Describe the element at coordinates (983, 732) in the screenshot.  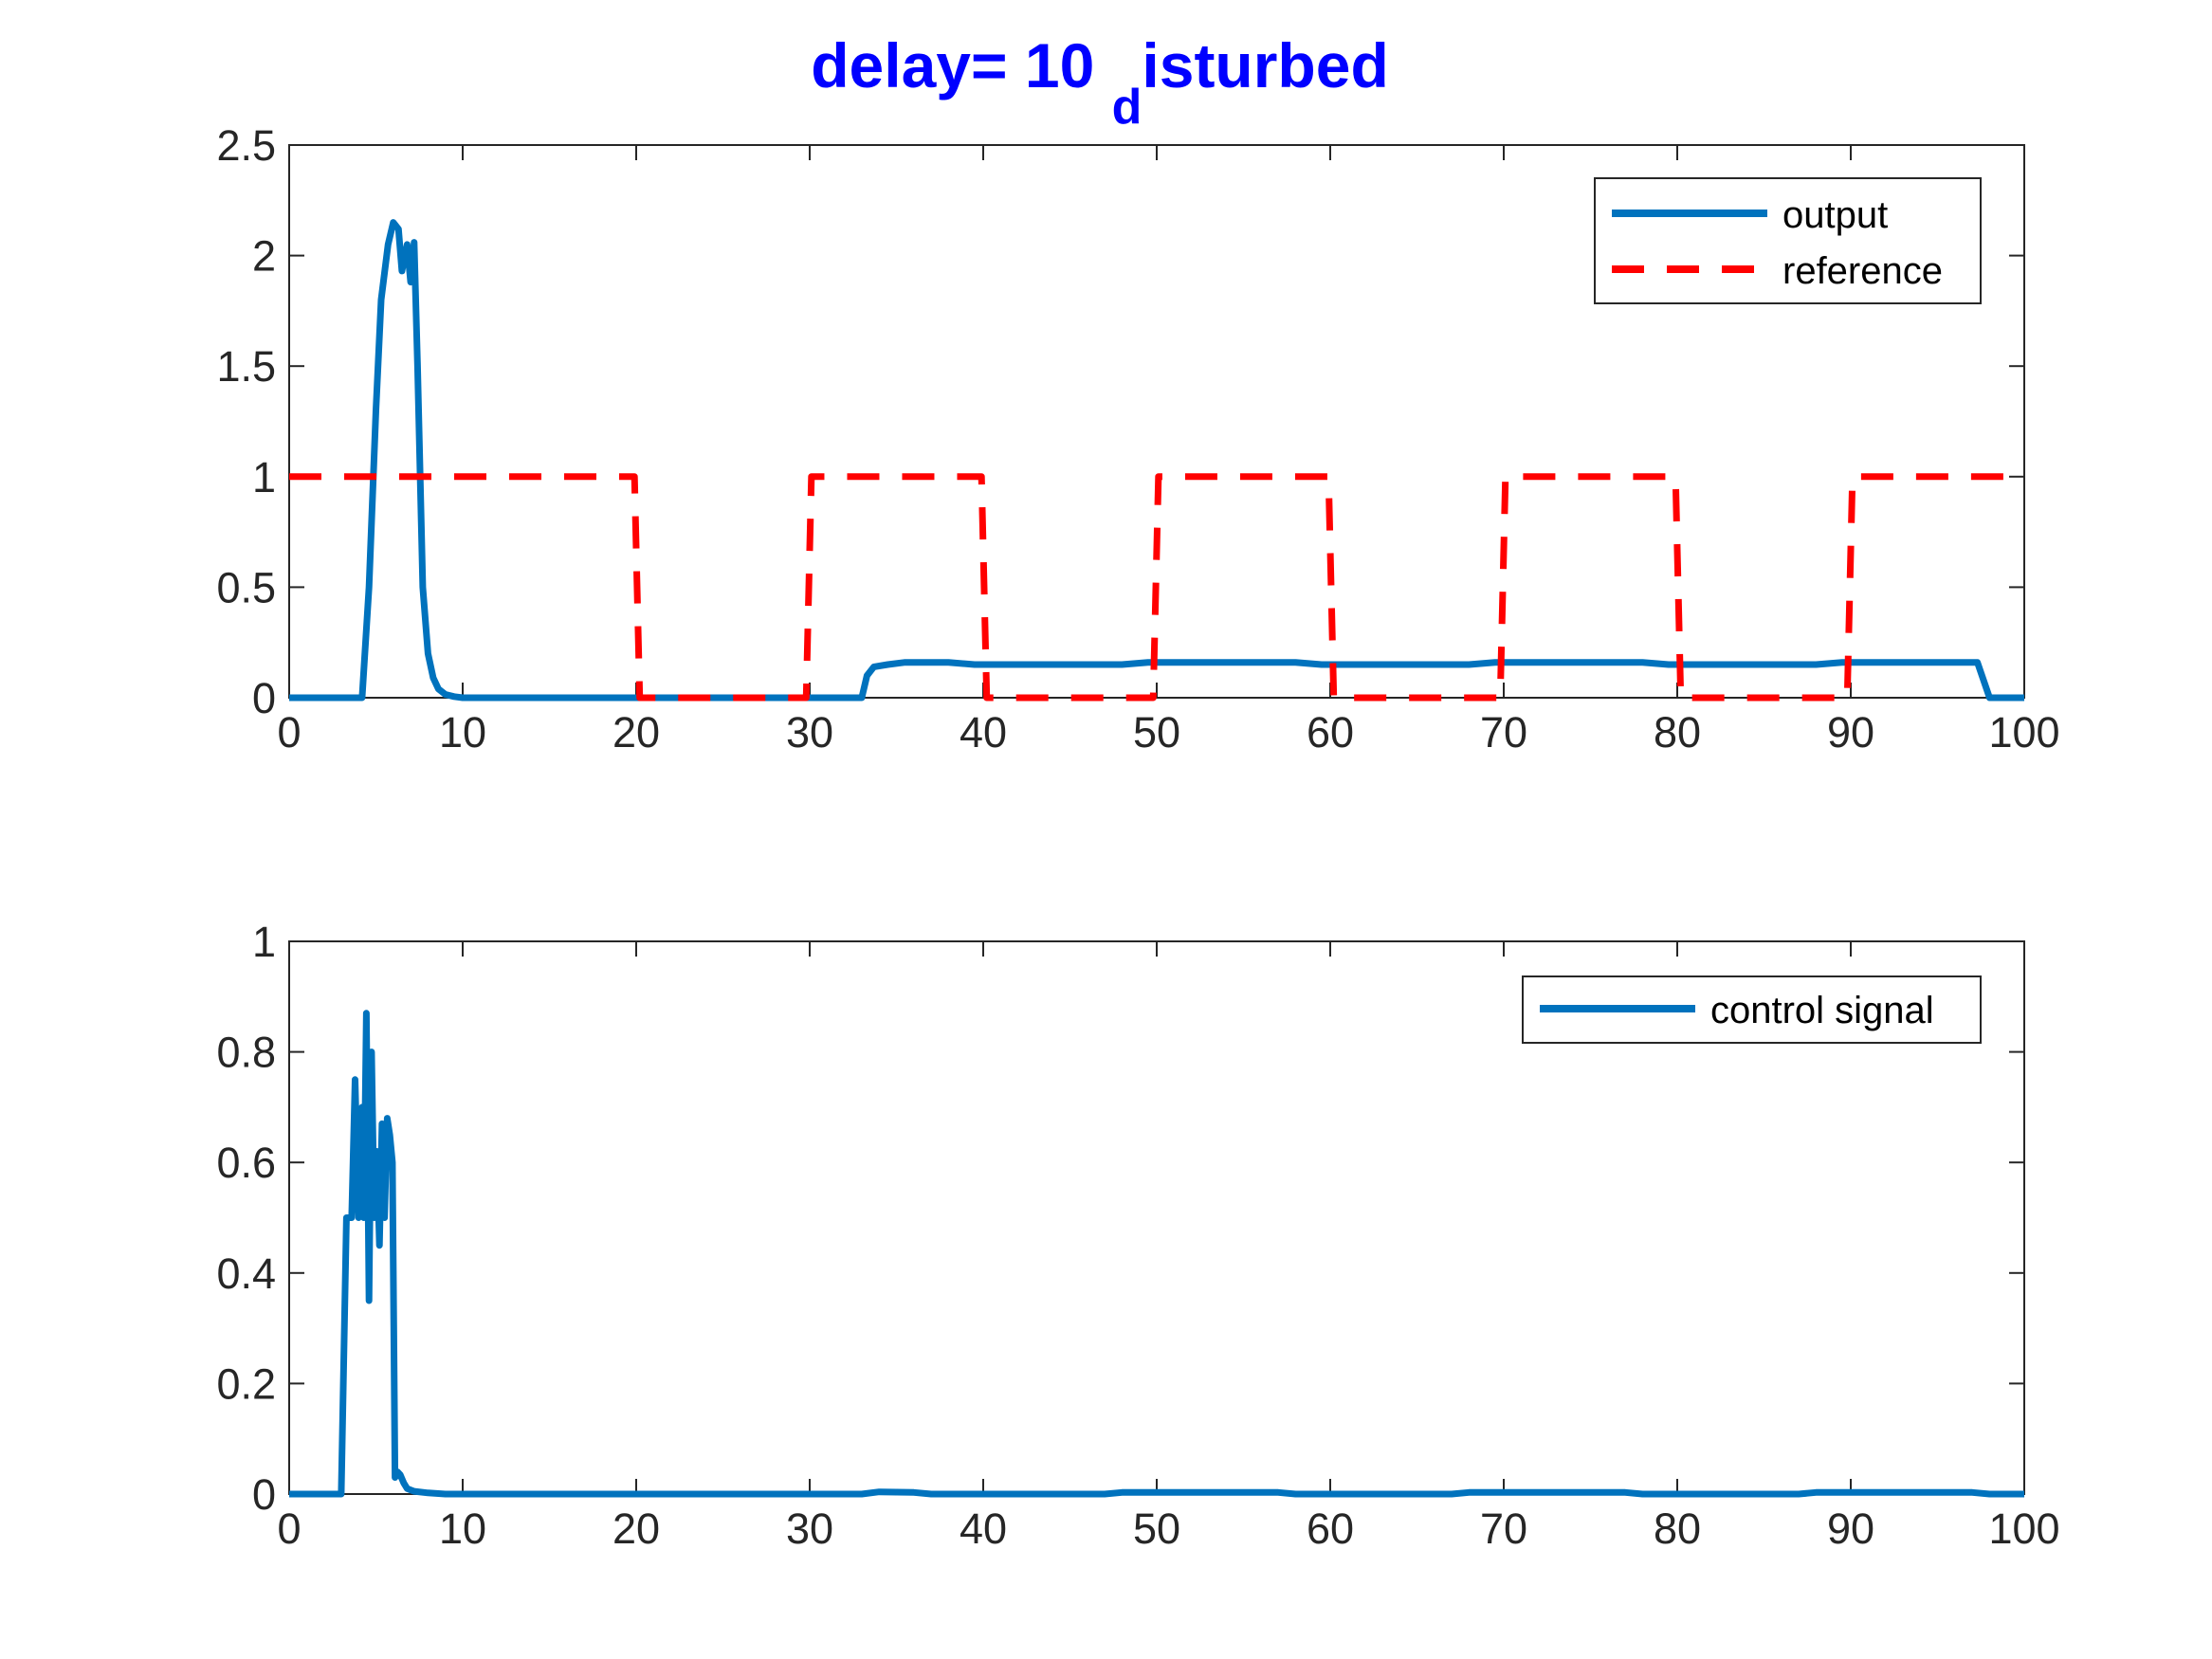
I see `top-xtick-label: 40` at that location.